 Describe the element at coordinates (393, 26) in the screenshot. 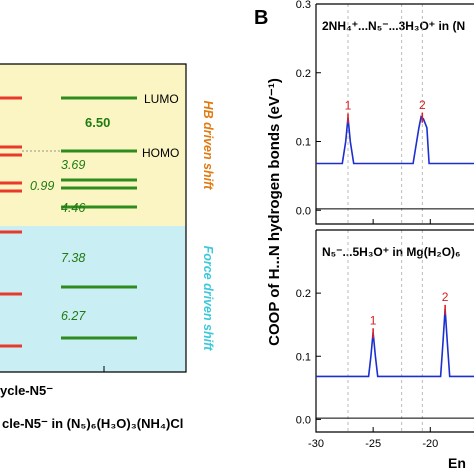

I see `plot-title-top: 2NH₄⁺...N₅⁻...3H₃O⁺ in (N` at that location.